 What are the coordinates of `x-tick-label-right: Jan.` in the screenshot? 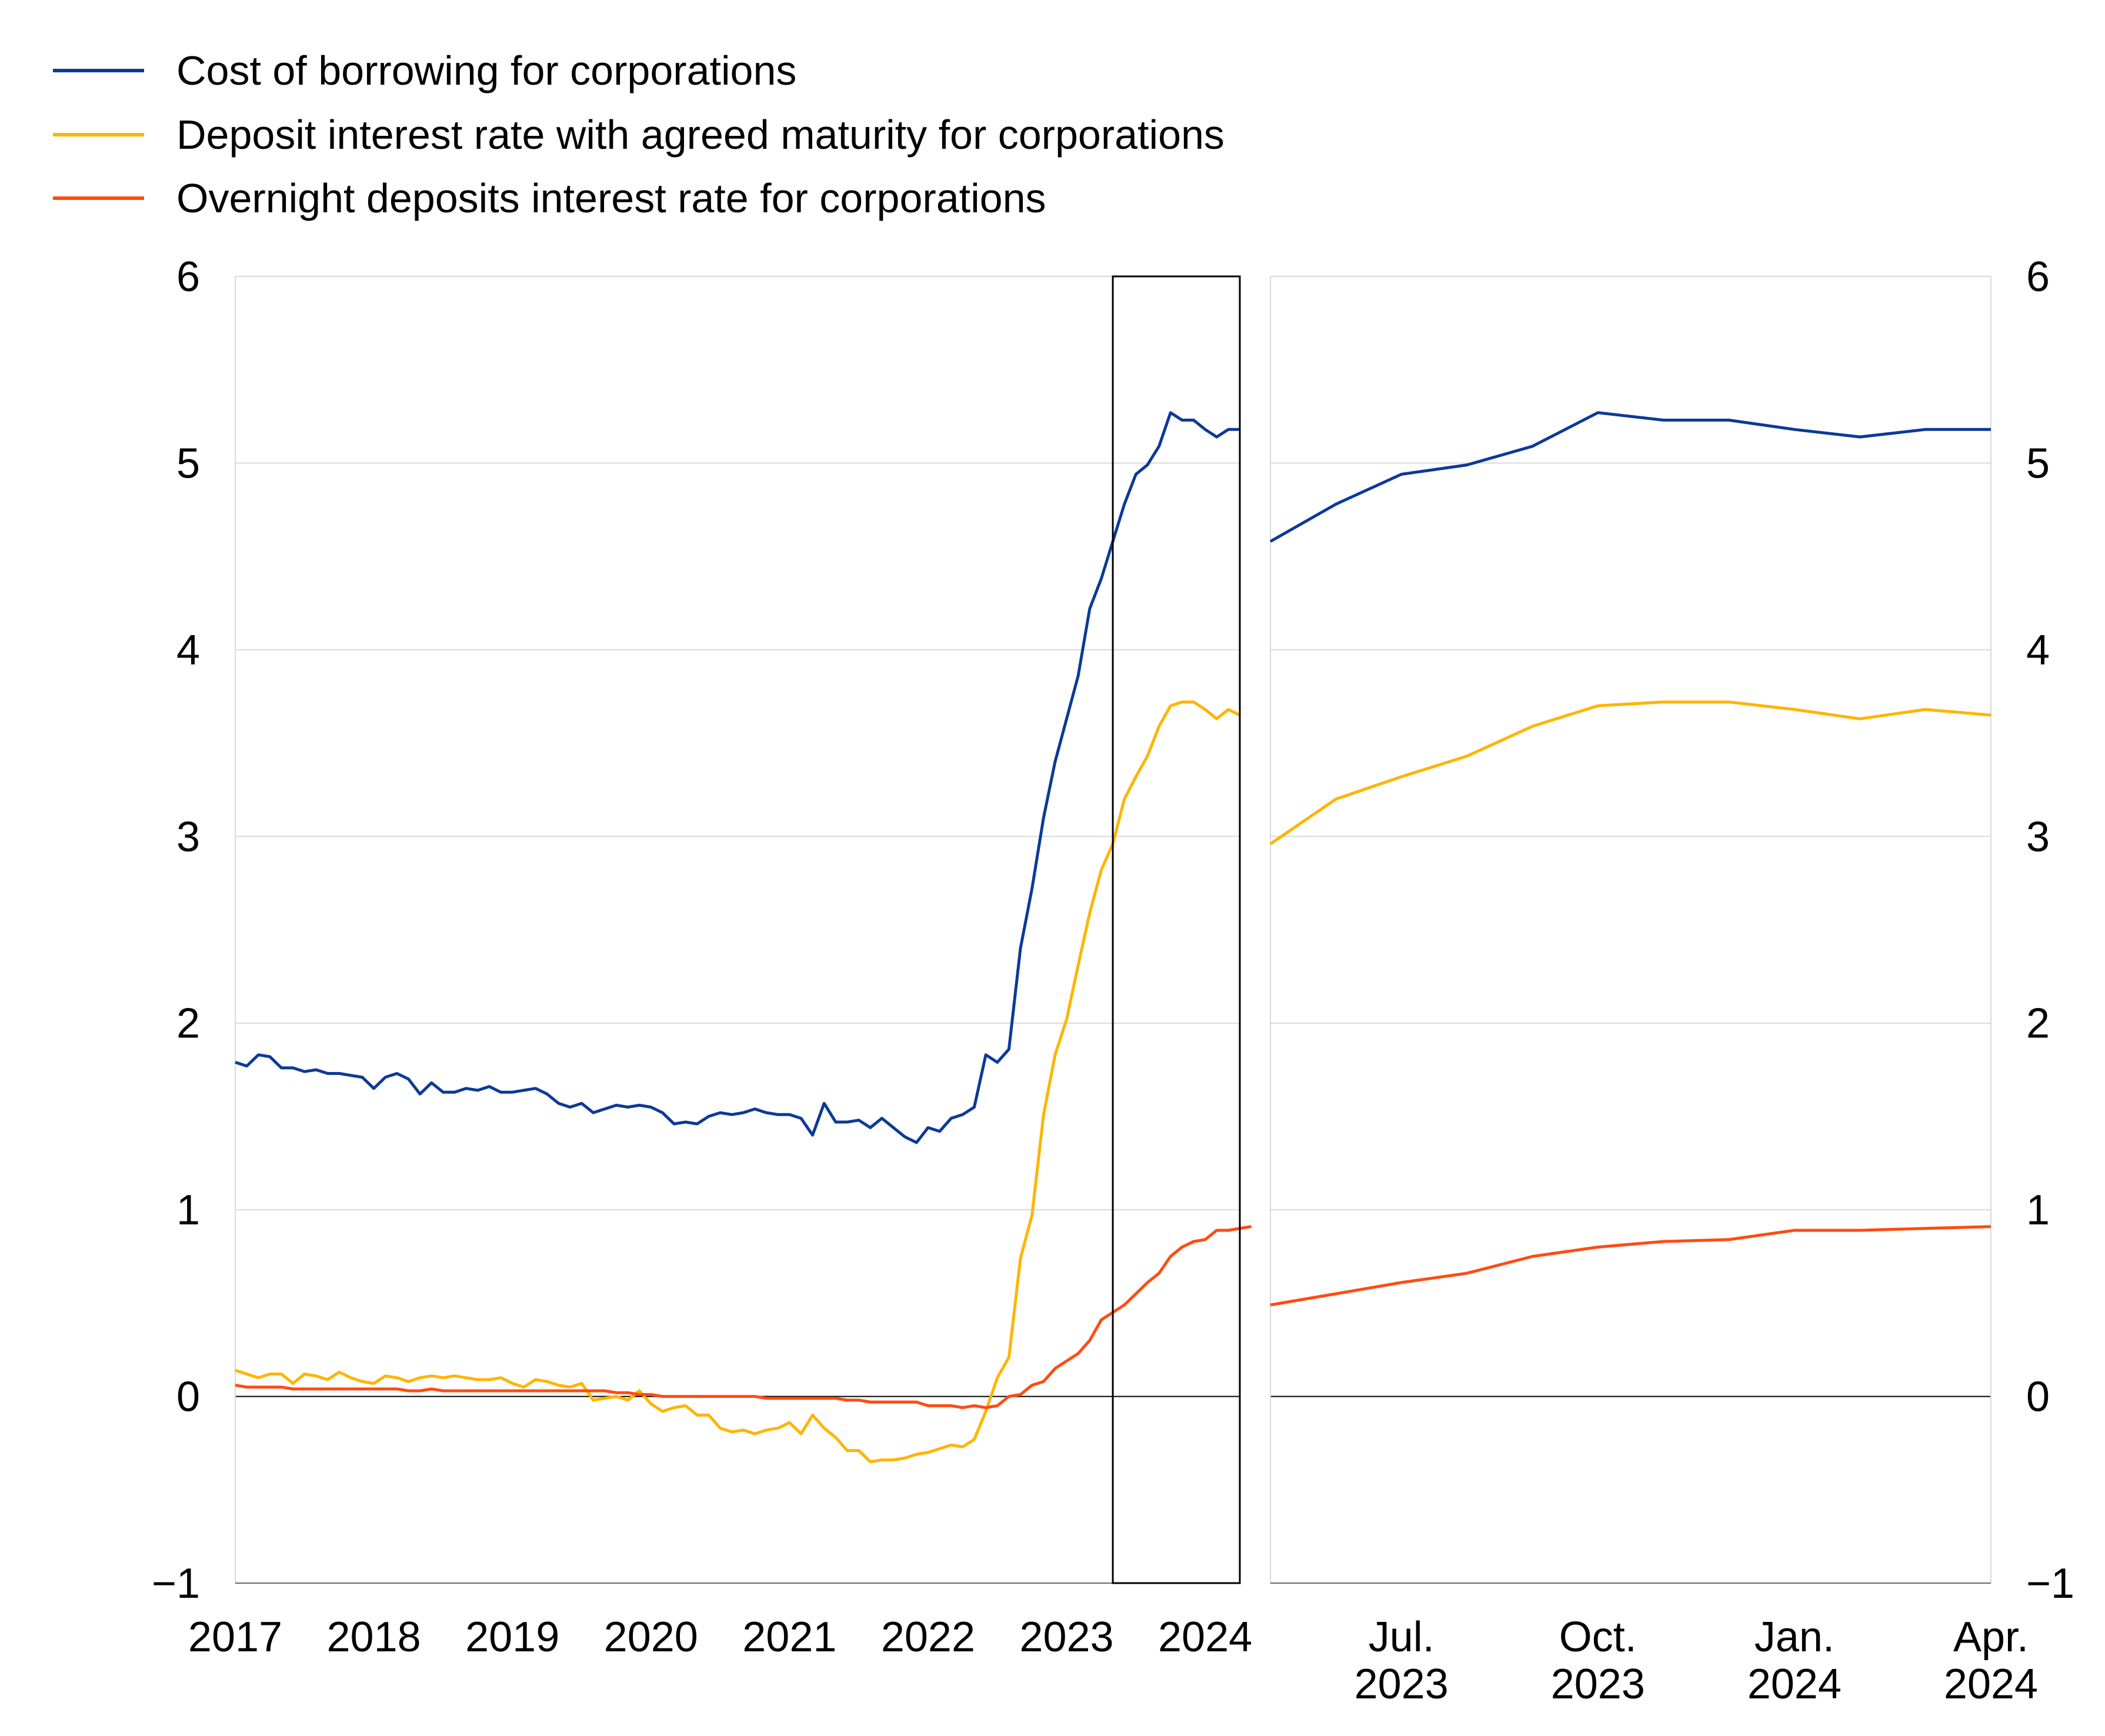 It's located at (1794, 1637).